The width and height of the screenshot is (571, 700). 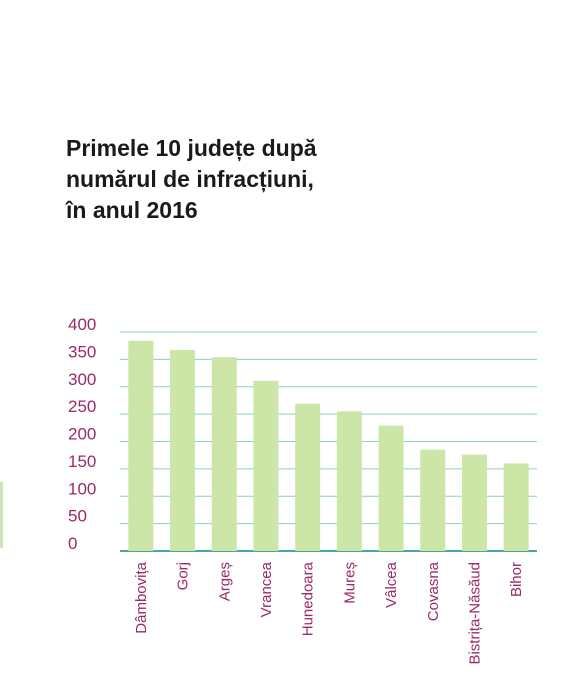 What do you see at coordinates (82, 351) in the screenshot?
I see `y-tick-label: 350` at bounding box center [82, 351].